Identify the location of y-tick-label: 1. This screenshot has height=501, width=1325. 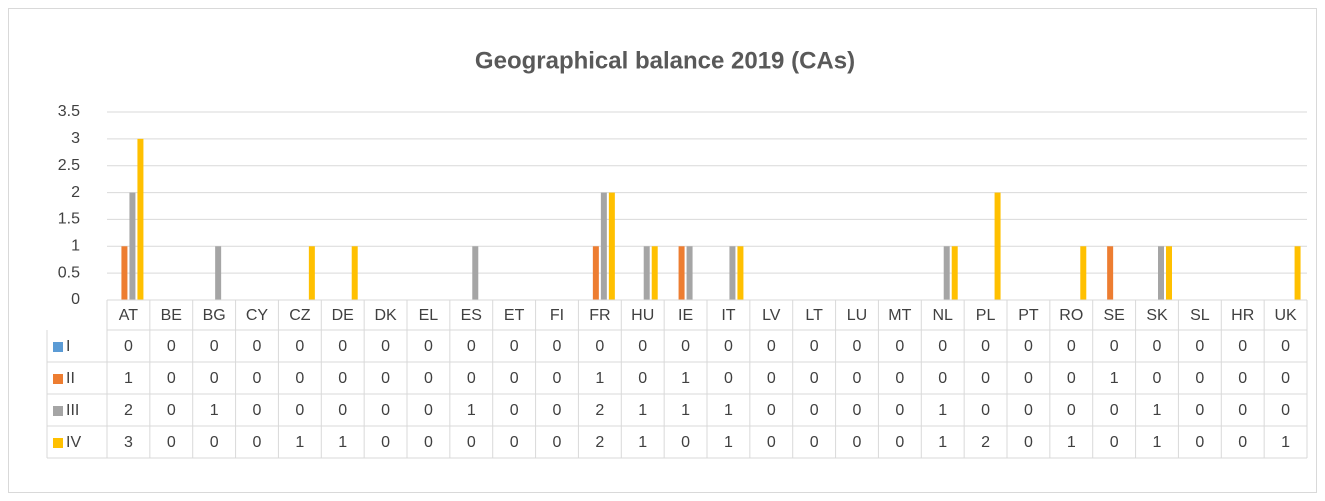
(75, 246).